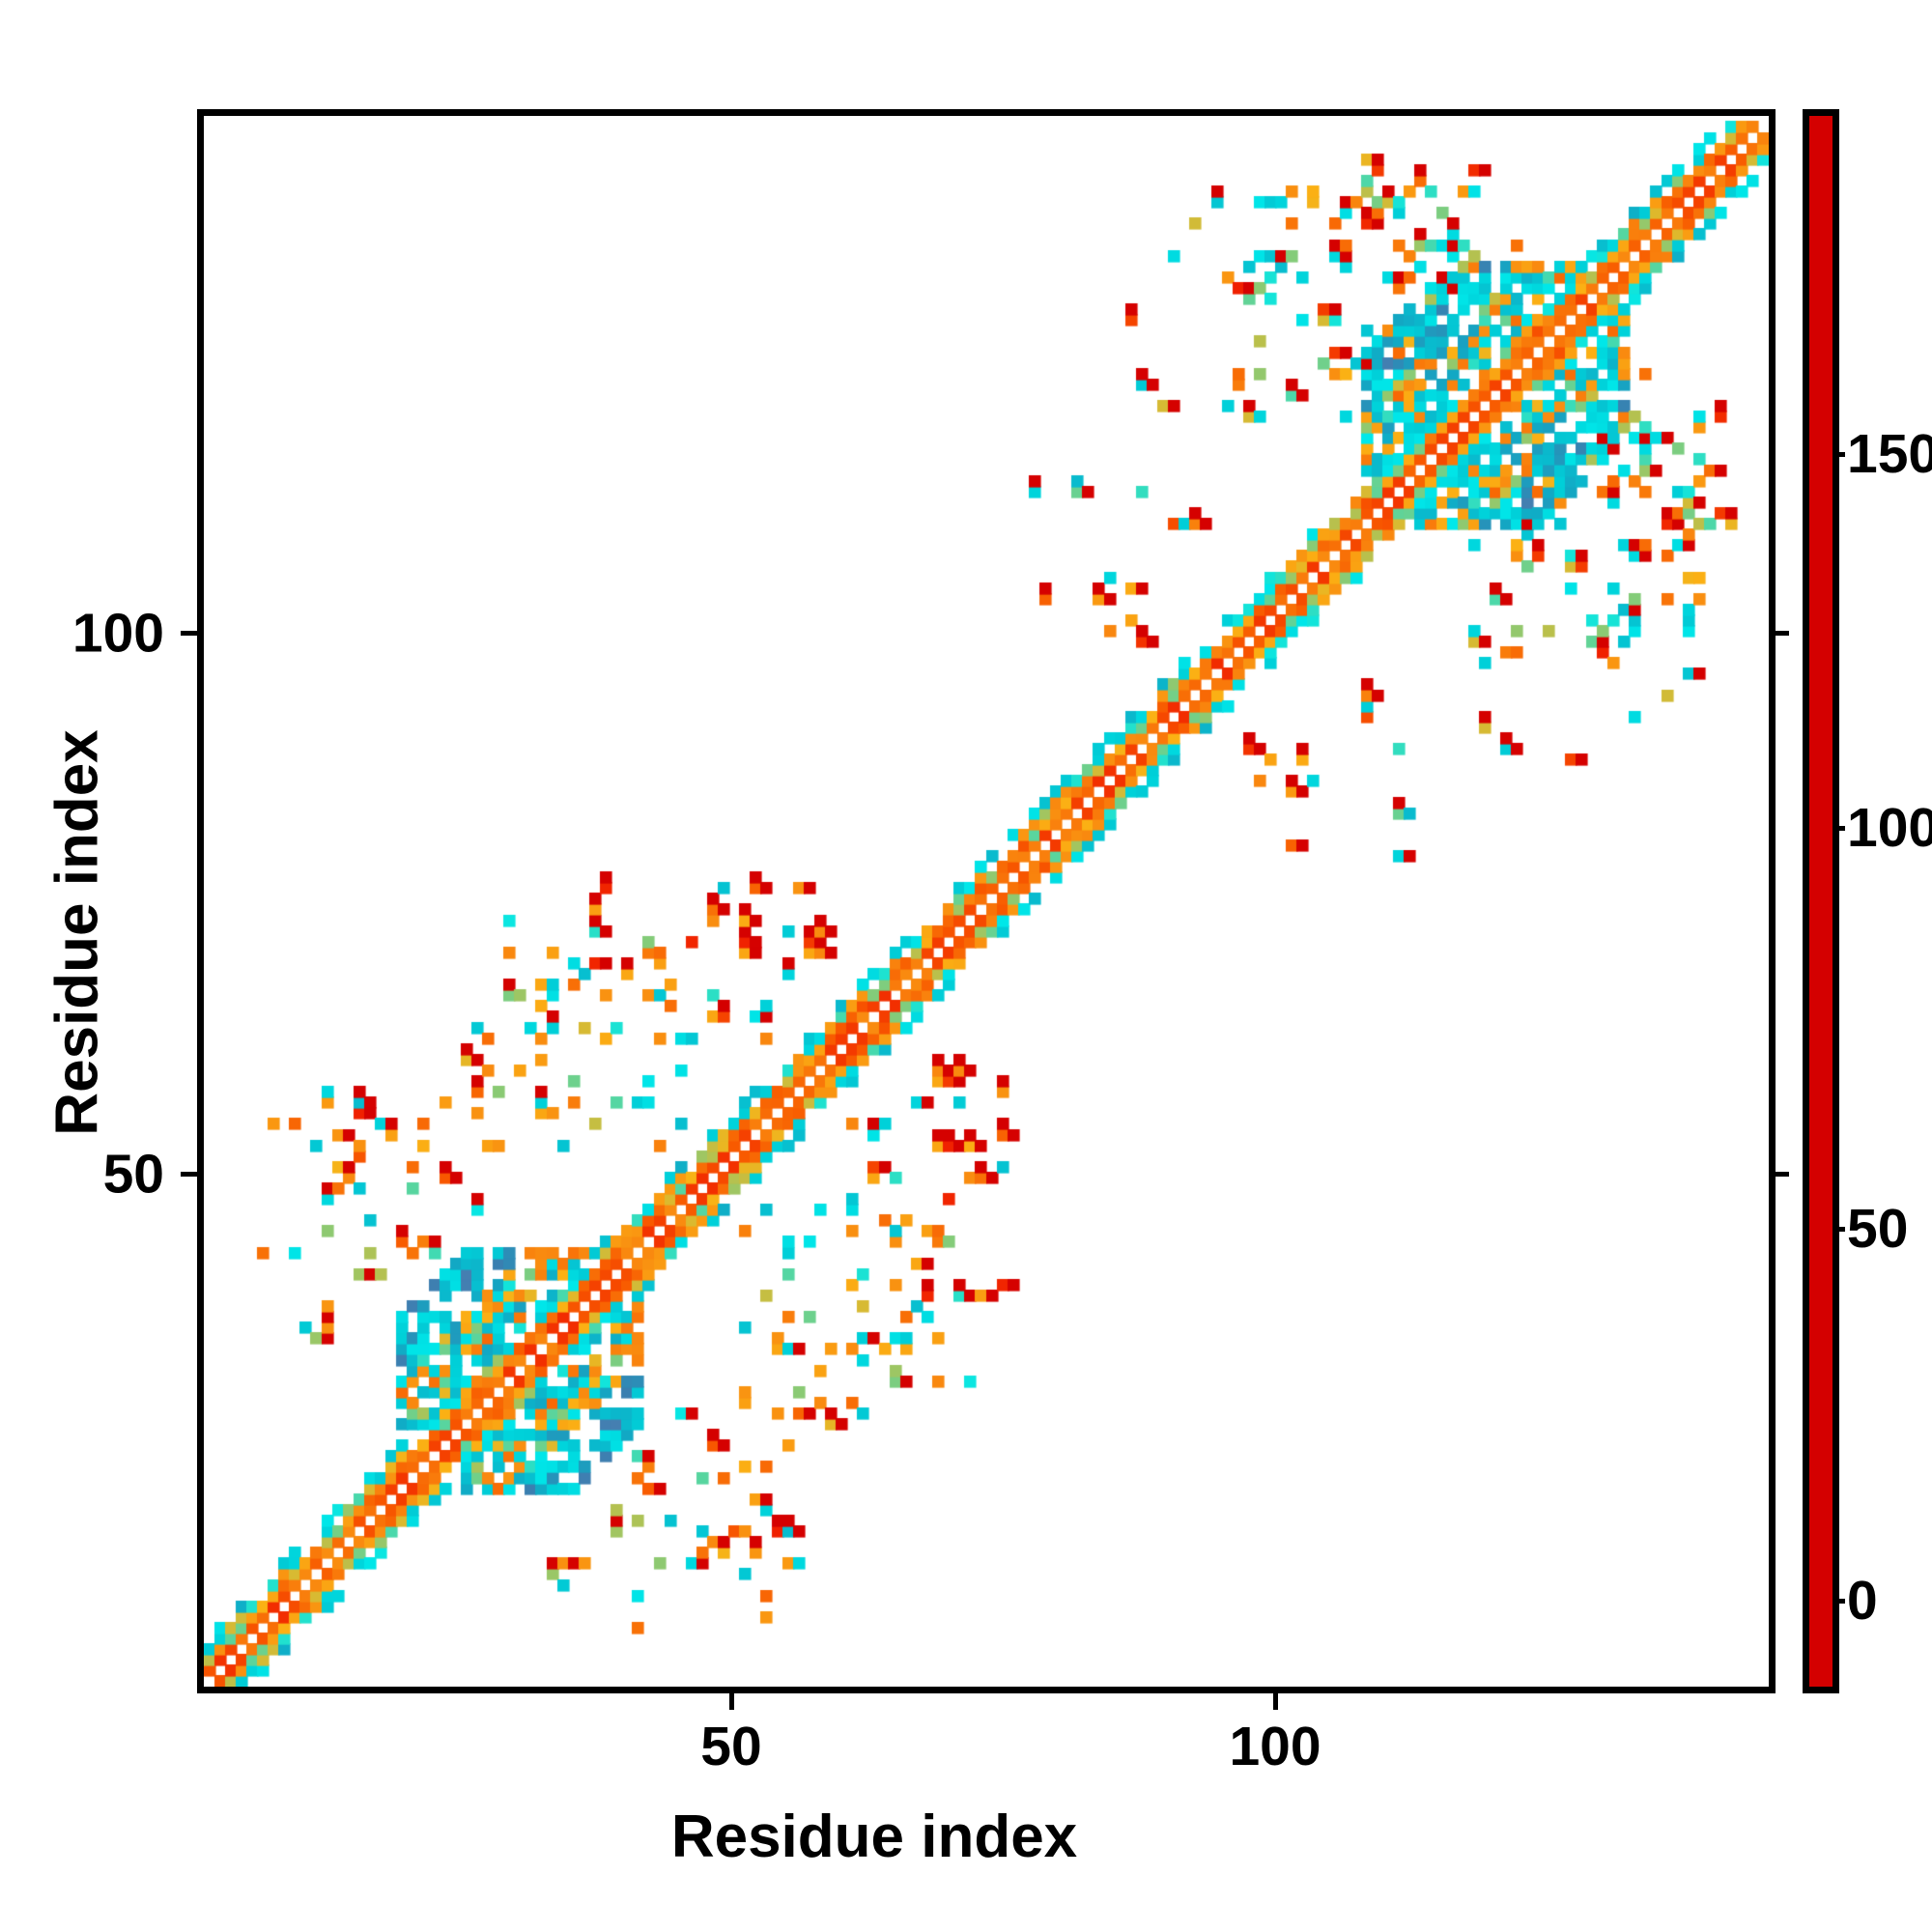 This screenshot has height=1932, width=1932. What do you see at coordinates (731, 1746) in the screenshot?
I see `x-tick-label-50: 50` at bounding box center [731, 1746].